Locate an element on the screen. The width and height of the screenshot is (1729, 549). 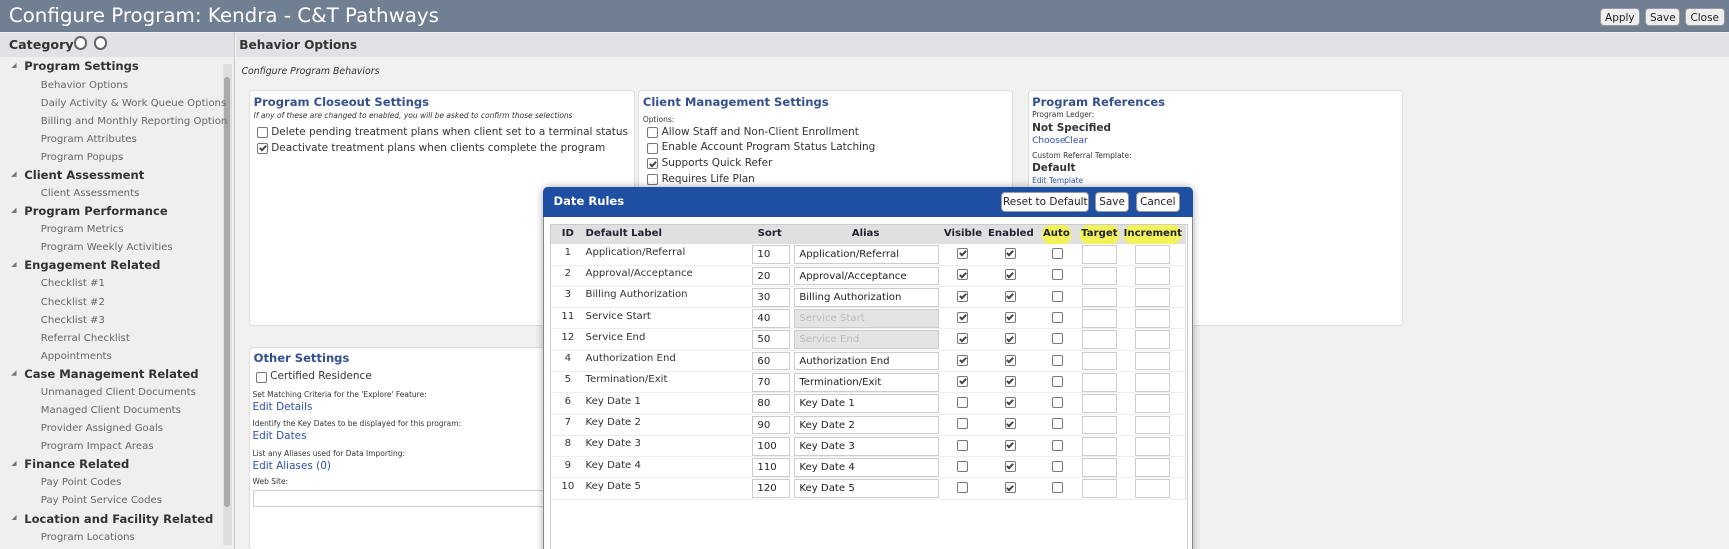
sidebar-item: Behavior Options is located at coordinates (84, 85).